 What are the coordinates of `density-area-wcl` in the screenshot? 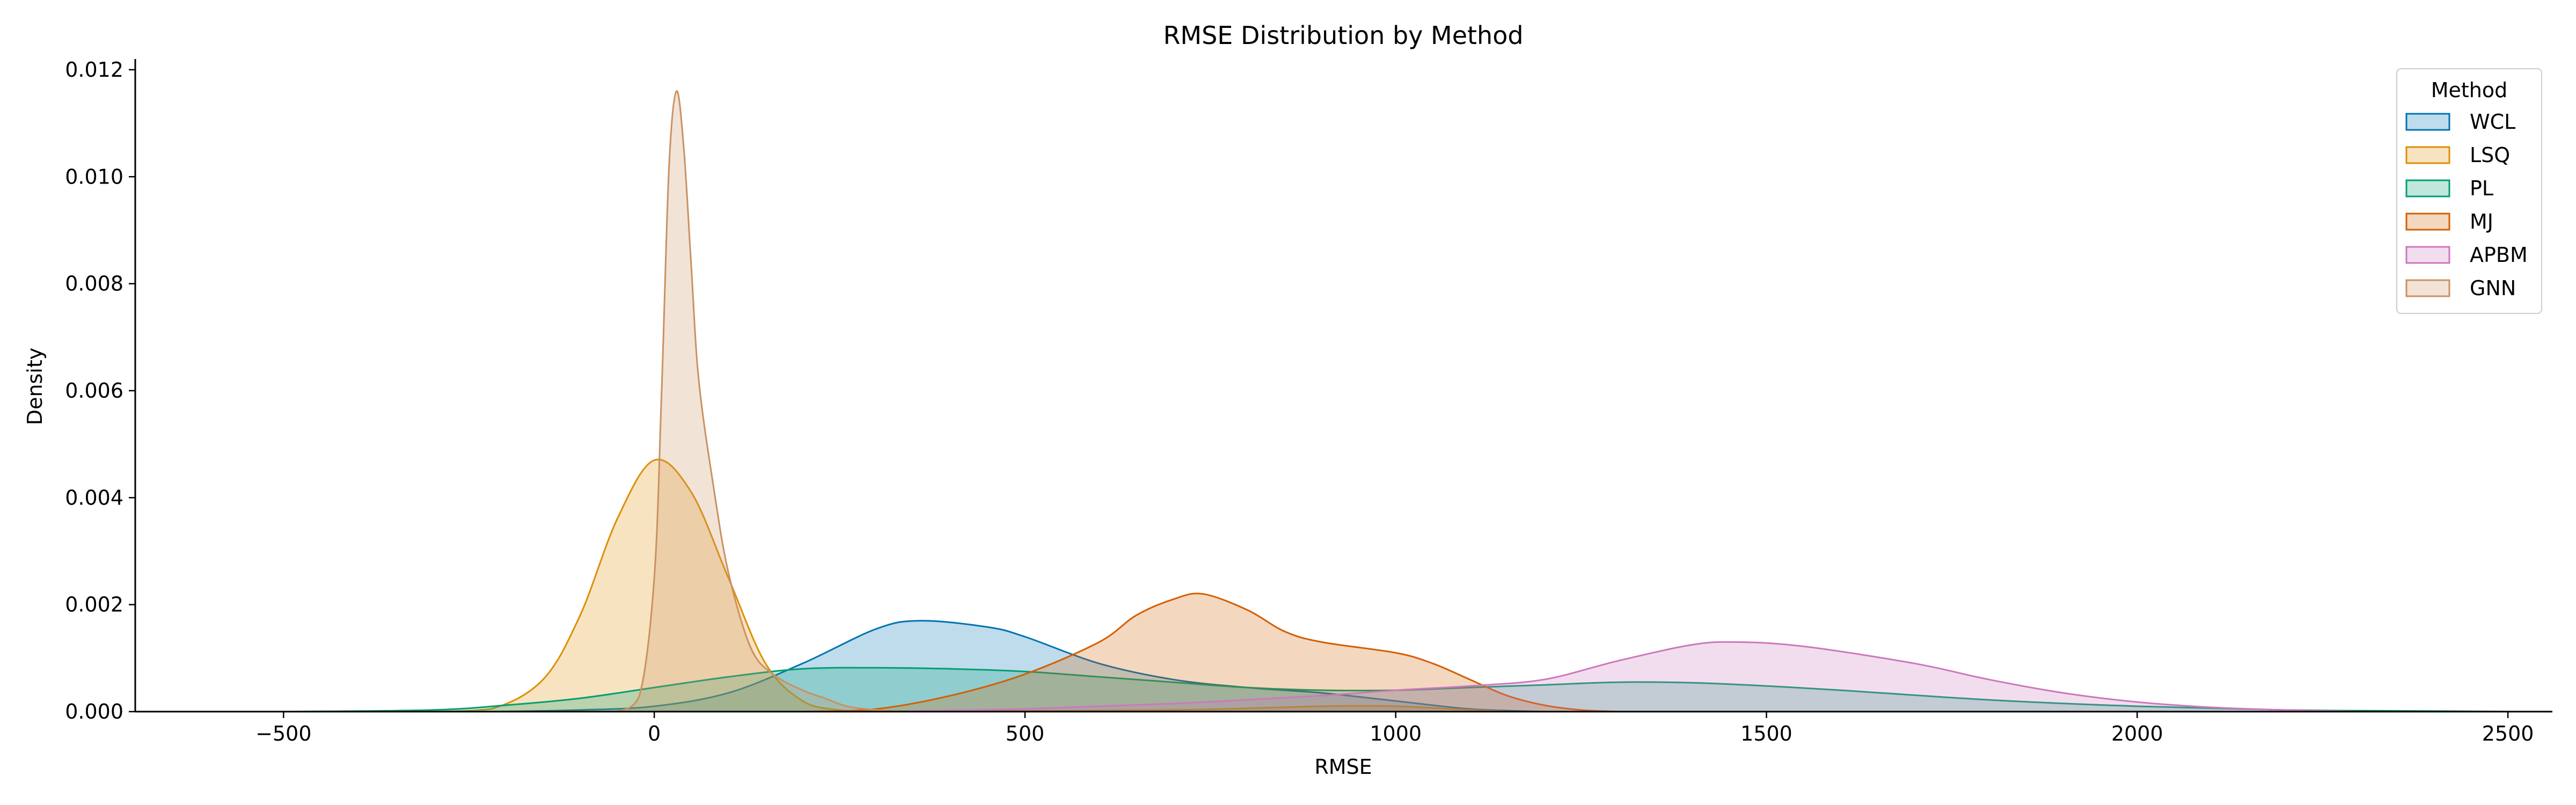 It's located at (1018, 666).